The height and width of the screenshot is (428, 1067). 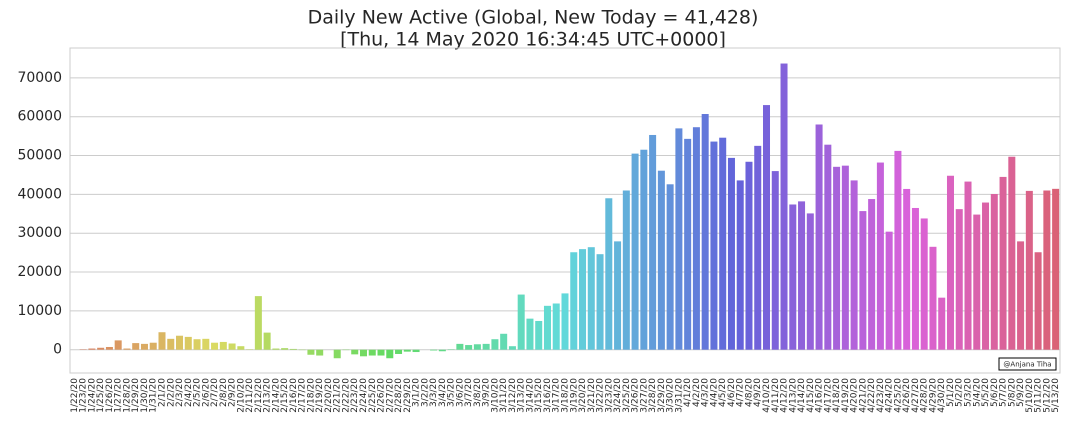 What do you see at coordinates (39, 272) in the screenshot?
I see `y-tick-label: 20000` at bounding box center [39, 272].